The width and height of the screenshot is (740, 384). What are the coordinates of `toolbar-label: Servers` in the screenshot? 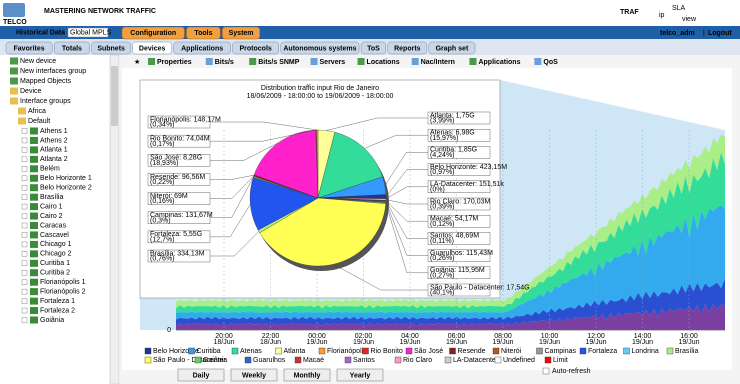 It's located at (333, 62).